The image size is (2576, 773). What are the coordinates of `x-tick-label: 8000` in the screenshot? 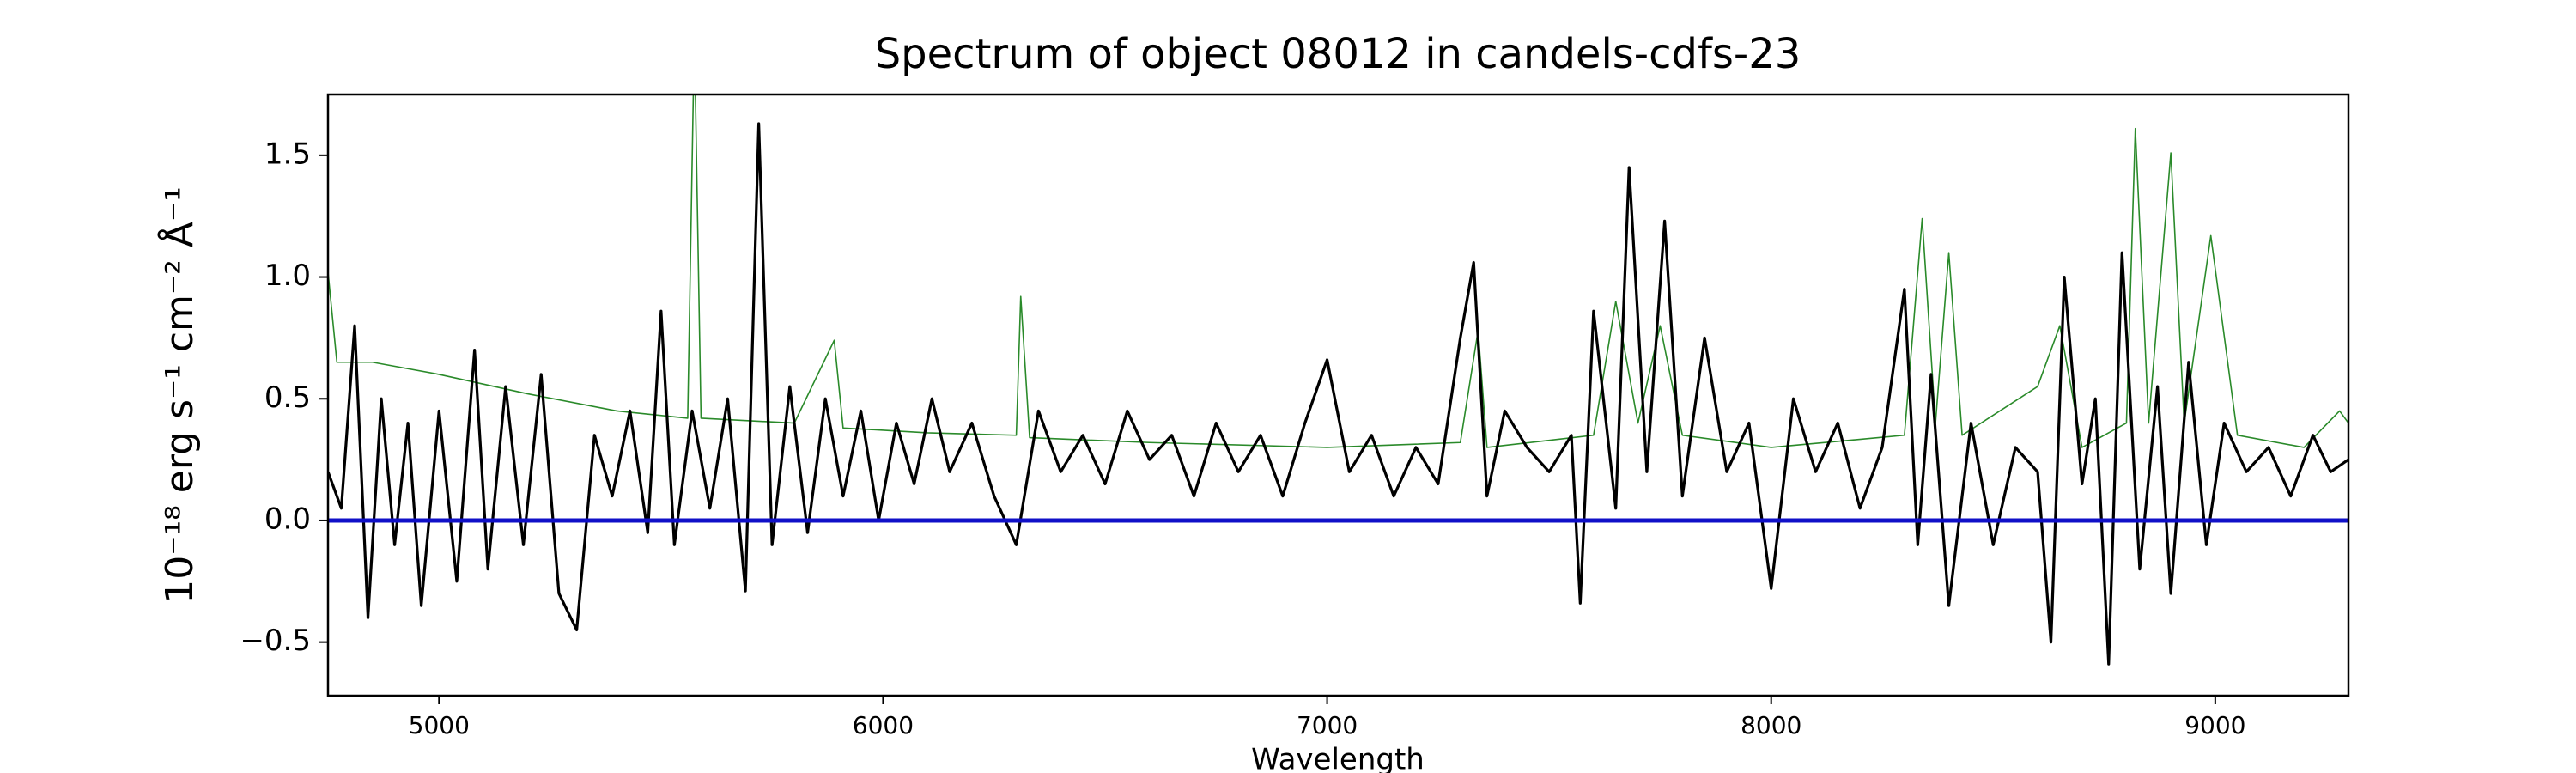 It's located at (1771, 725).